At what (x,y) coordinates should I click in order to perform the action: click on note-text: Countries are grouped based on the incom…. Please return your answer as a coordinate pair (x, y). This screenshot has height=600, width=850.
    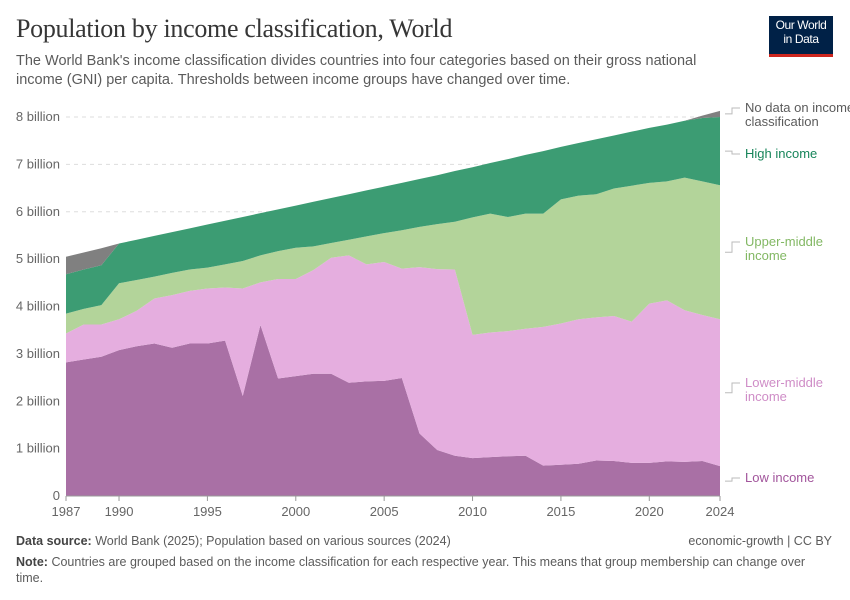
    Looking at the image, I should click on (411, 570).